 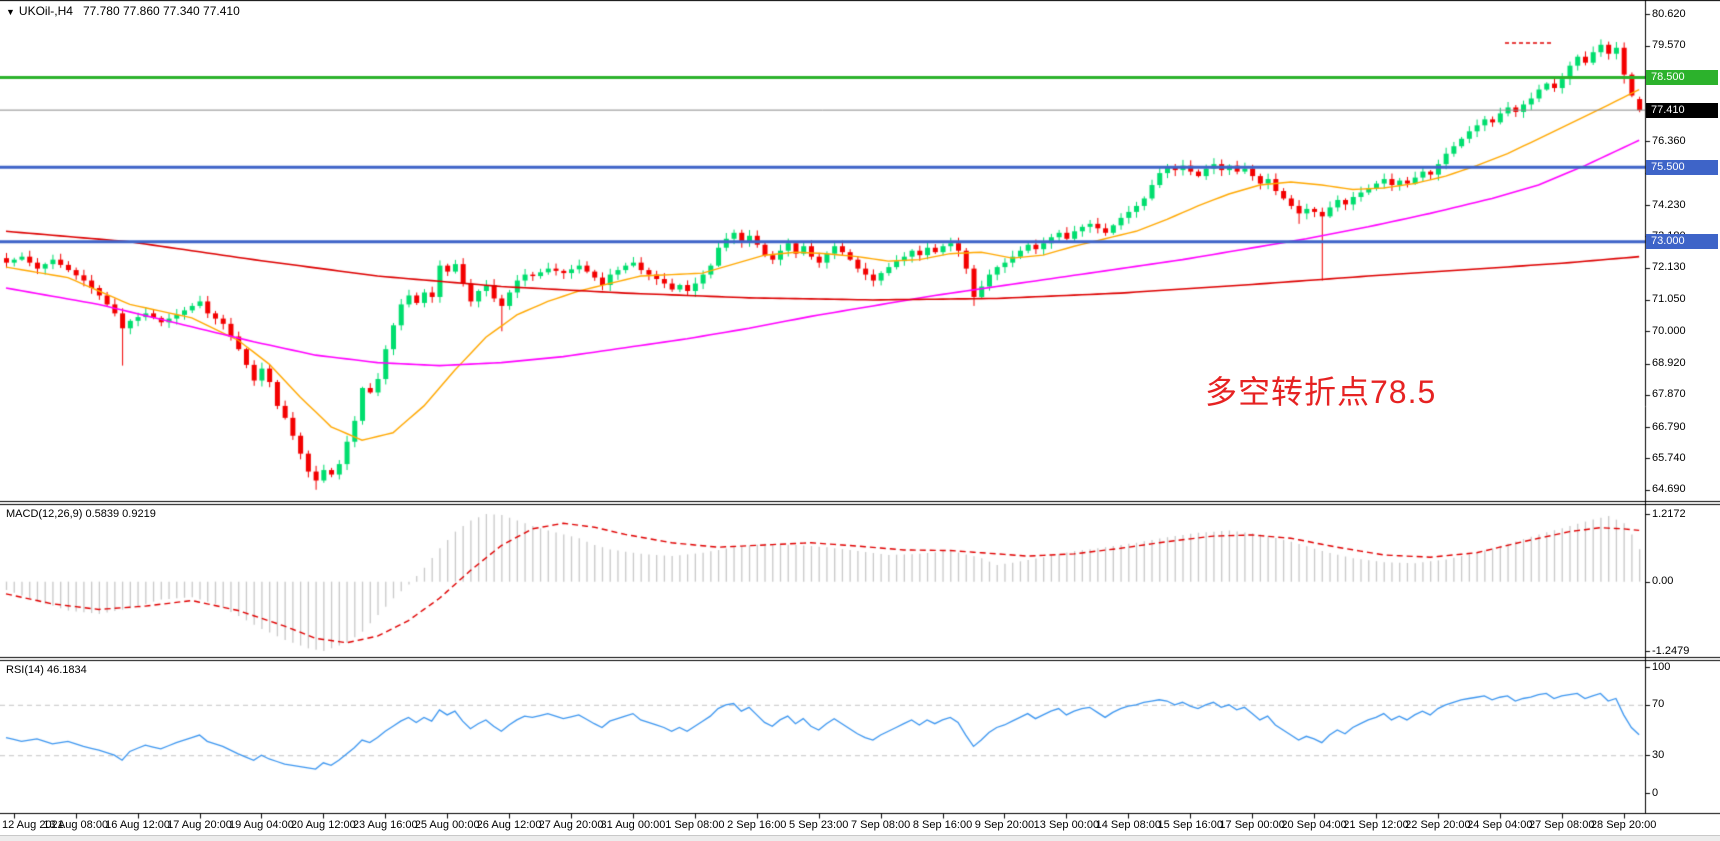 I want to click on price-tick-label: 74.230, so click(x=1669, y=204).